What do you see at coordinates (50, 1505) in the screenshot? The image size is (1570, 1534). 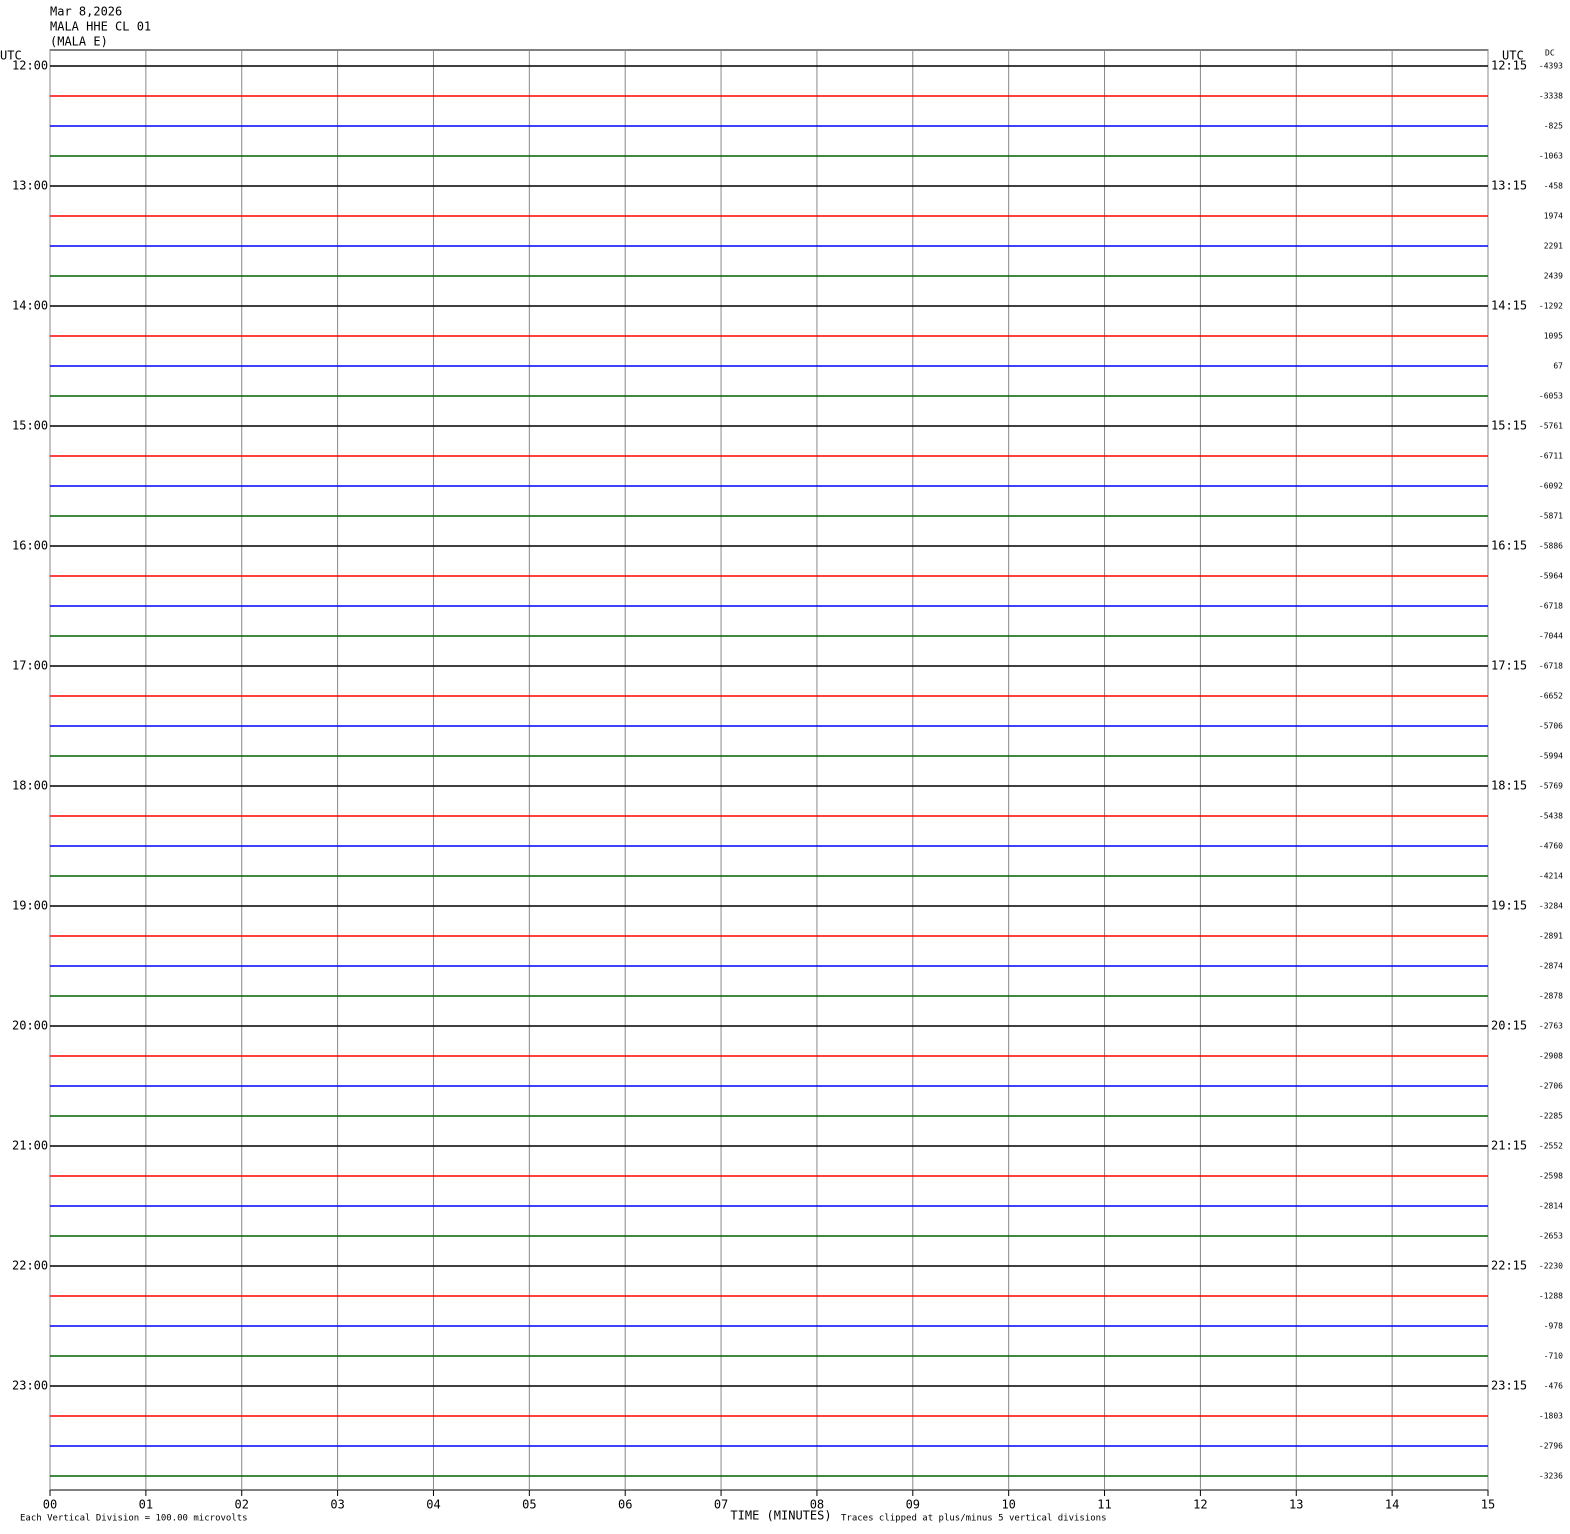 I see `x-tick-label: 00` at bounding box center [50, 1505].